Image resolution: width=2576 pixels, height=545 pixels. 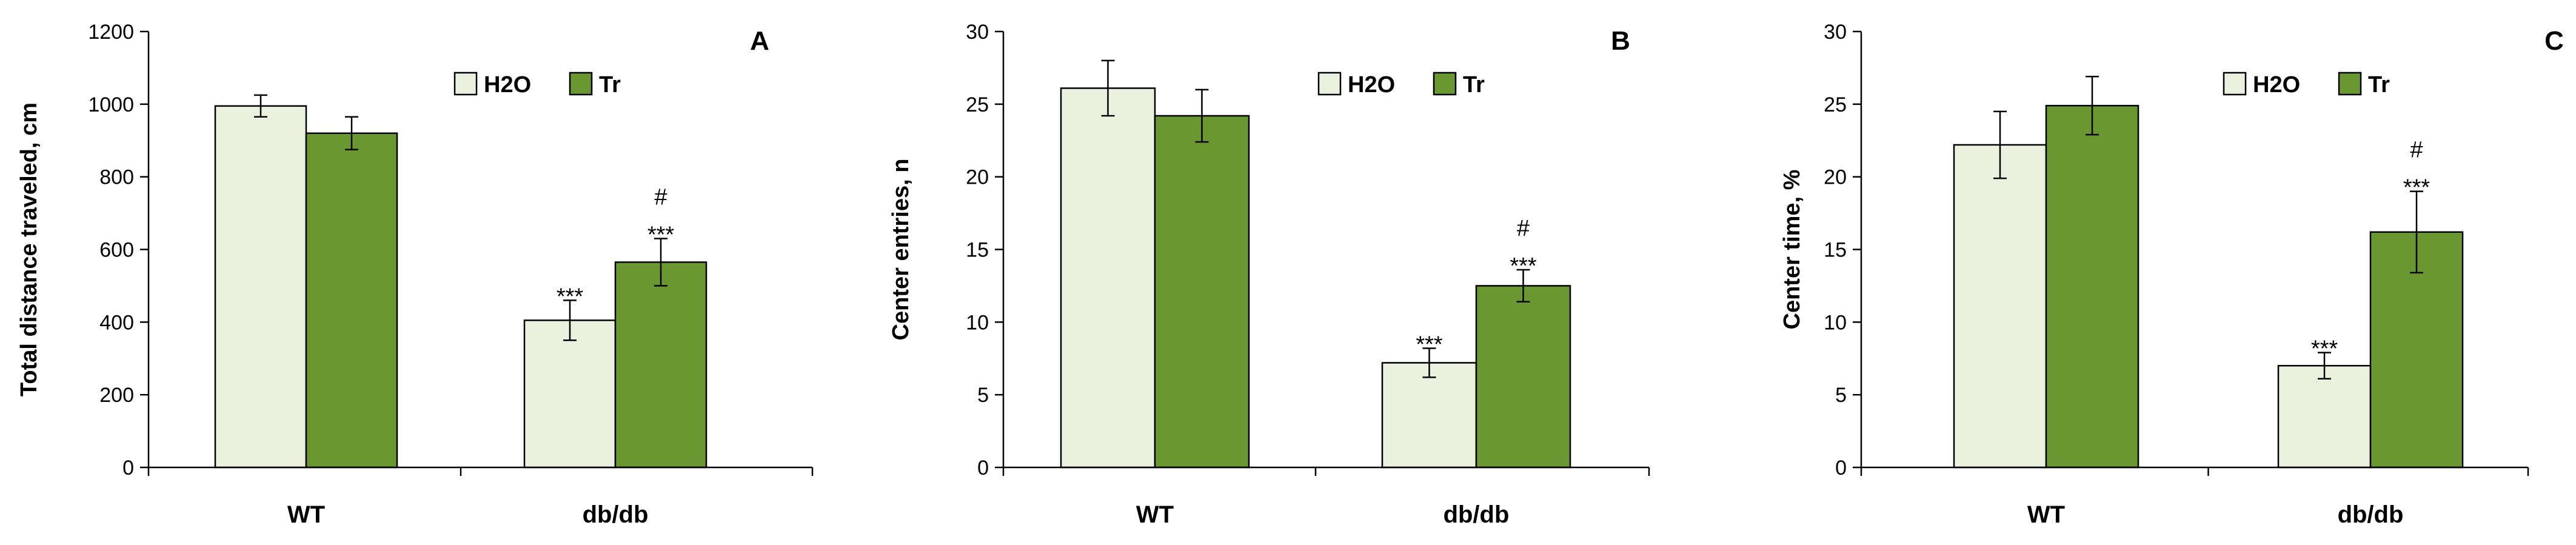 What do you see at coordinates (1620, 41) in the screenshot?
I see `panel-label: B` at bounding box center [1620, 41].